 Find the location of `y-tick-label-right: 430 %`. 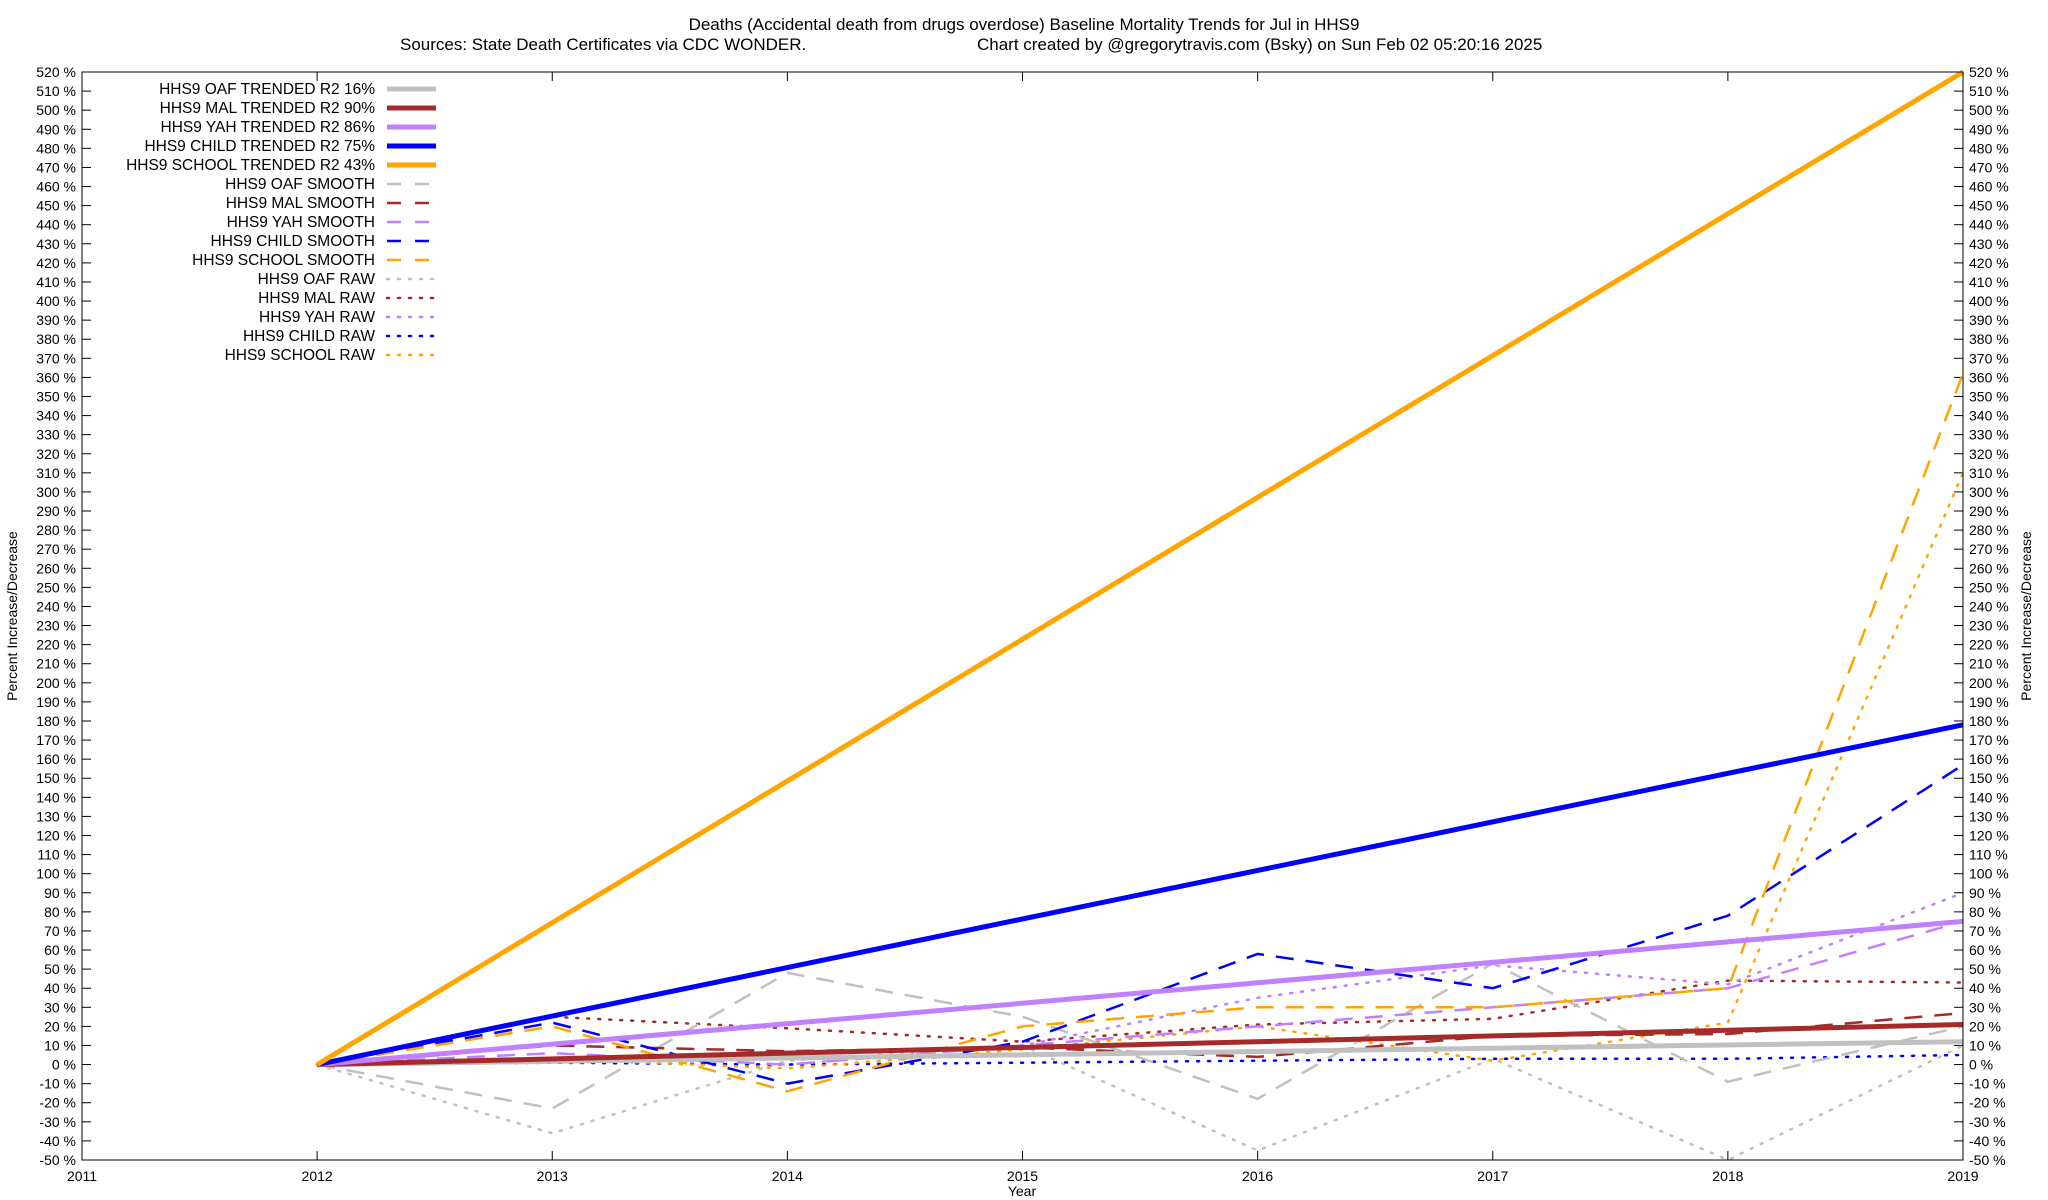

y-tick-label-right: 430 % is located at coordinates (1989, 244).